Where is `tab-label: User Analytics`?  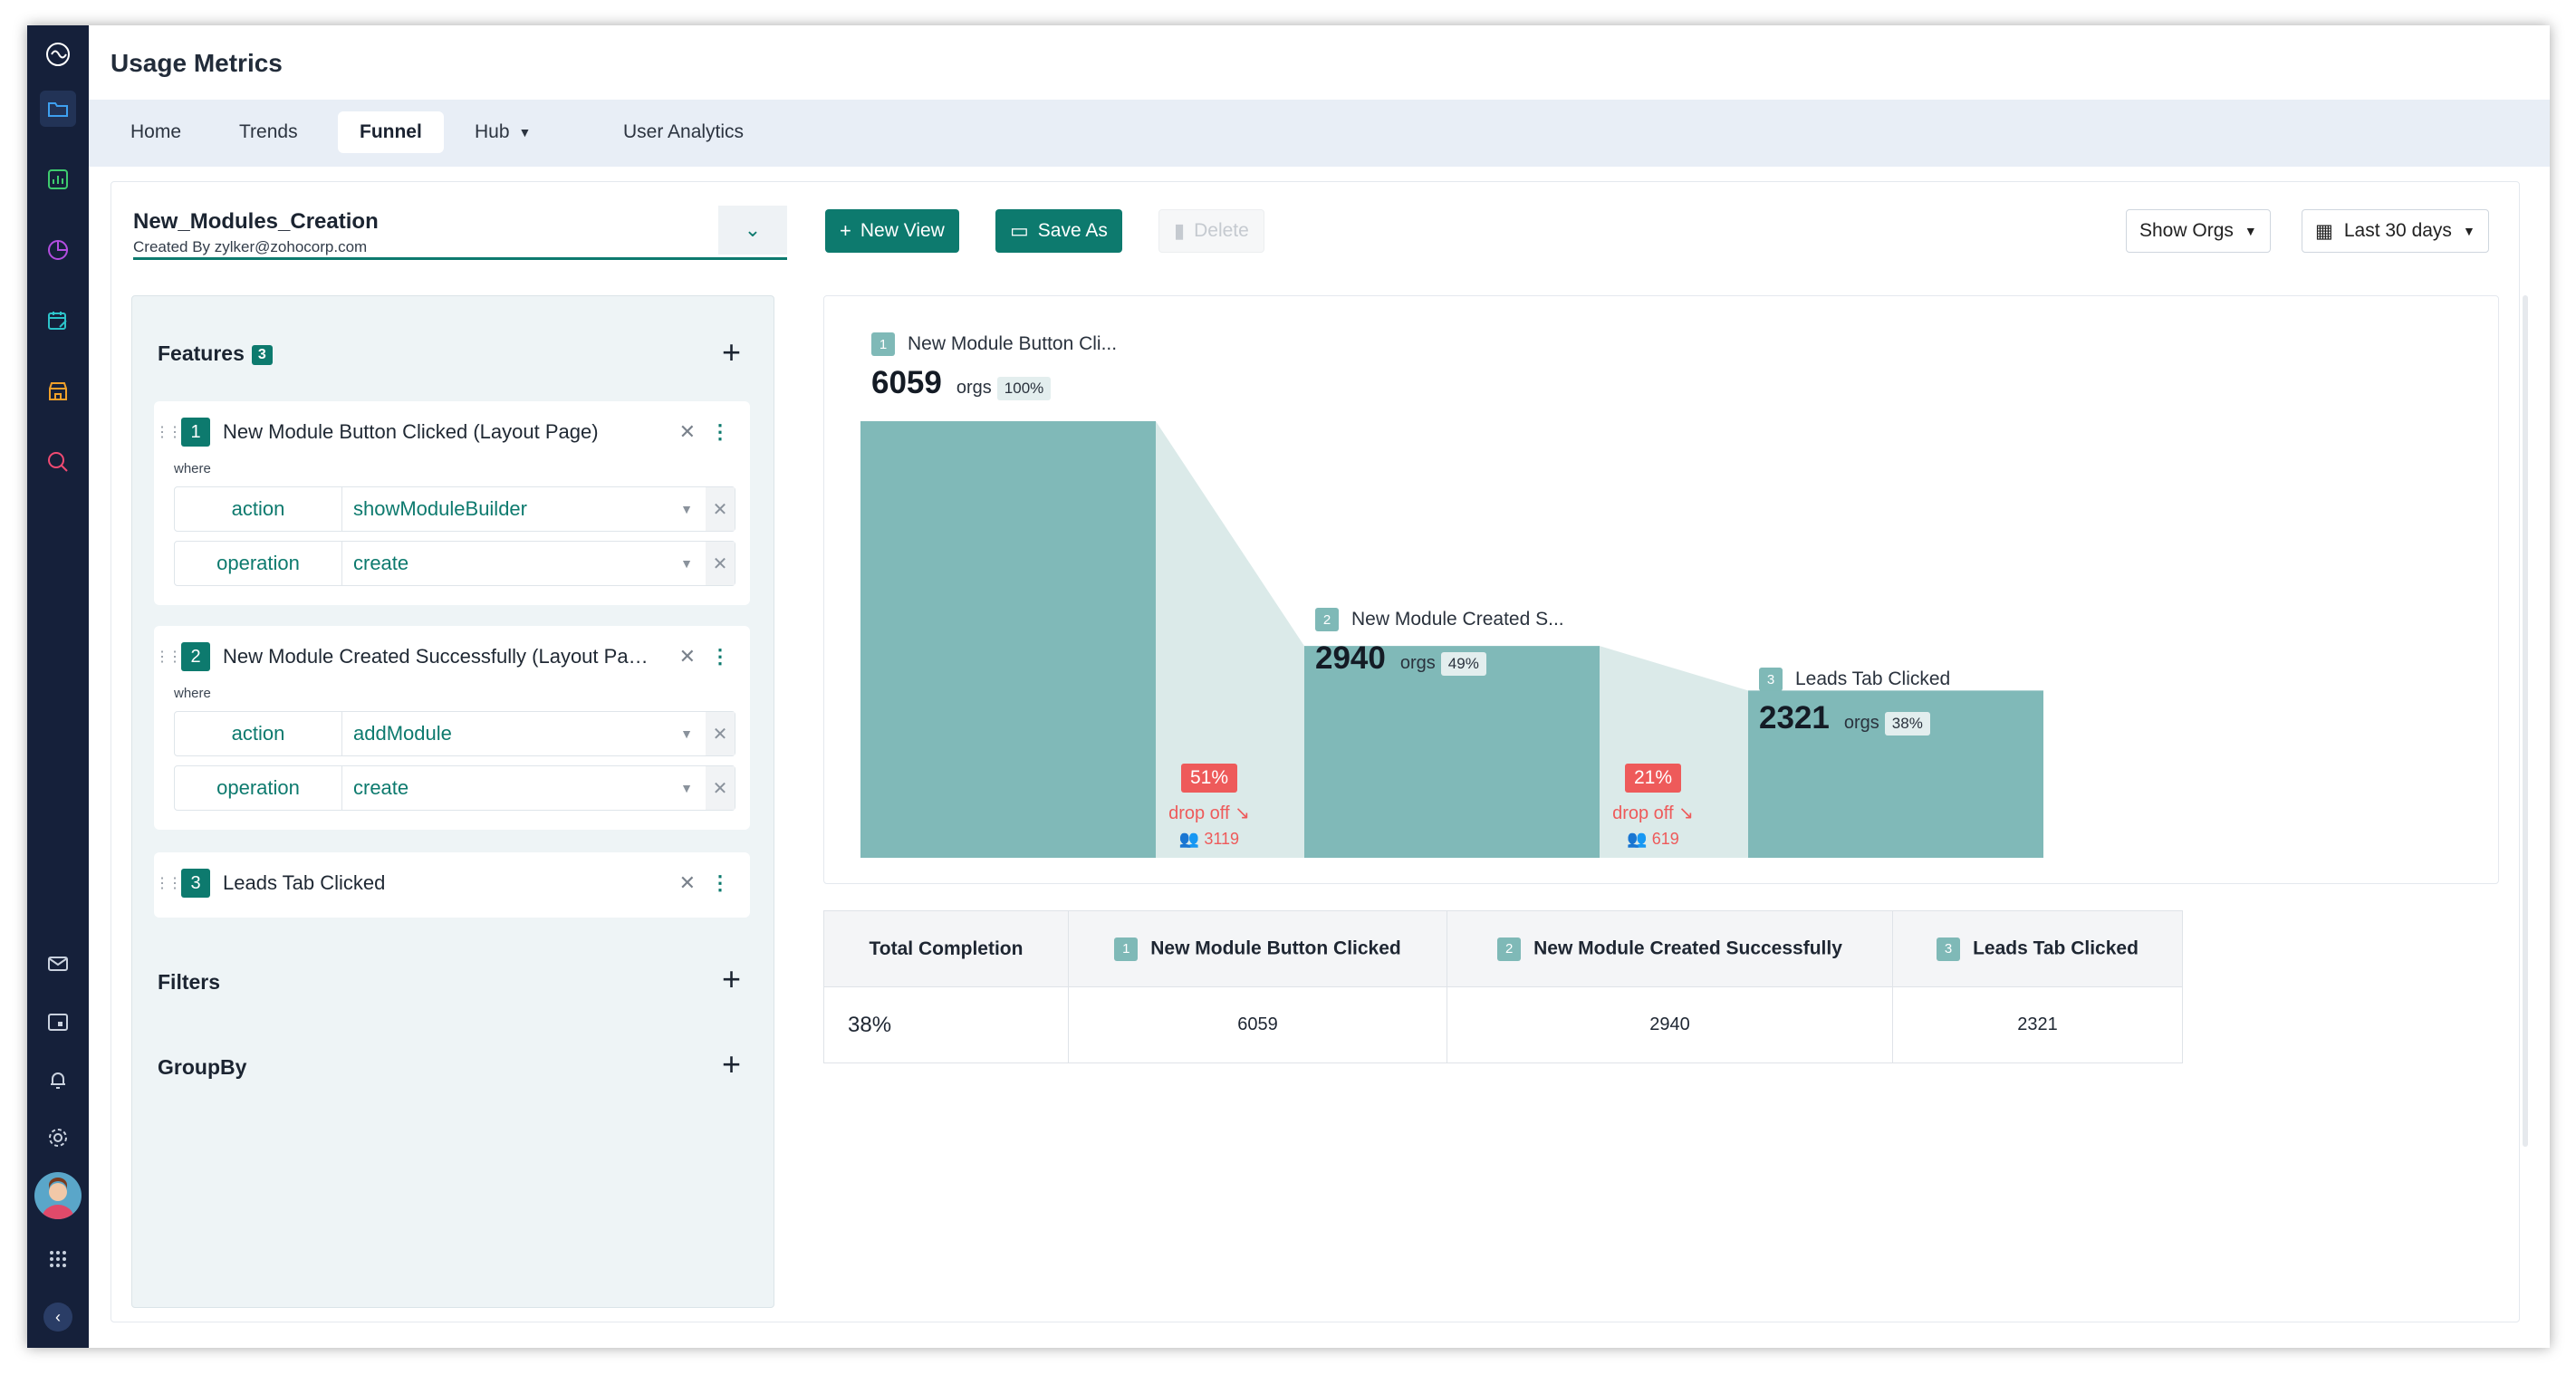 tab-label: User Analytics is located at coordinates (684, 132).